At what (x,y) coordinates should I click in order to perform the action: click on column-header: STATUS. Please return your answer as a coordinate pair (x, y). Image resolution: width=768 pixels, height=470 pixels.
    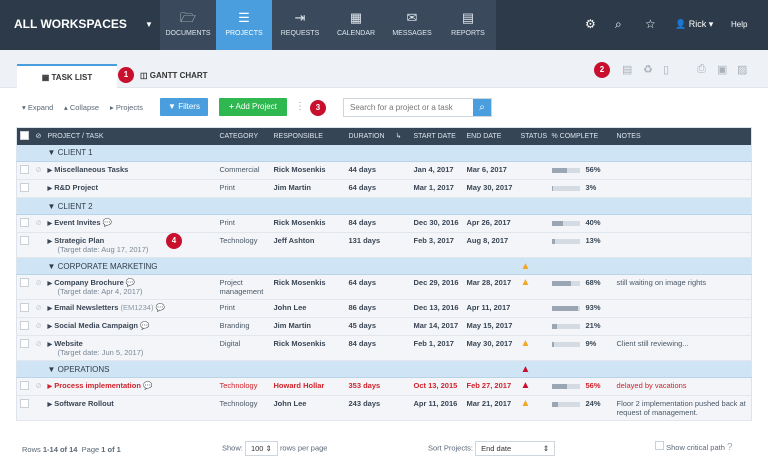
    Looking at the image, I should click on (533, 136).